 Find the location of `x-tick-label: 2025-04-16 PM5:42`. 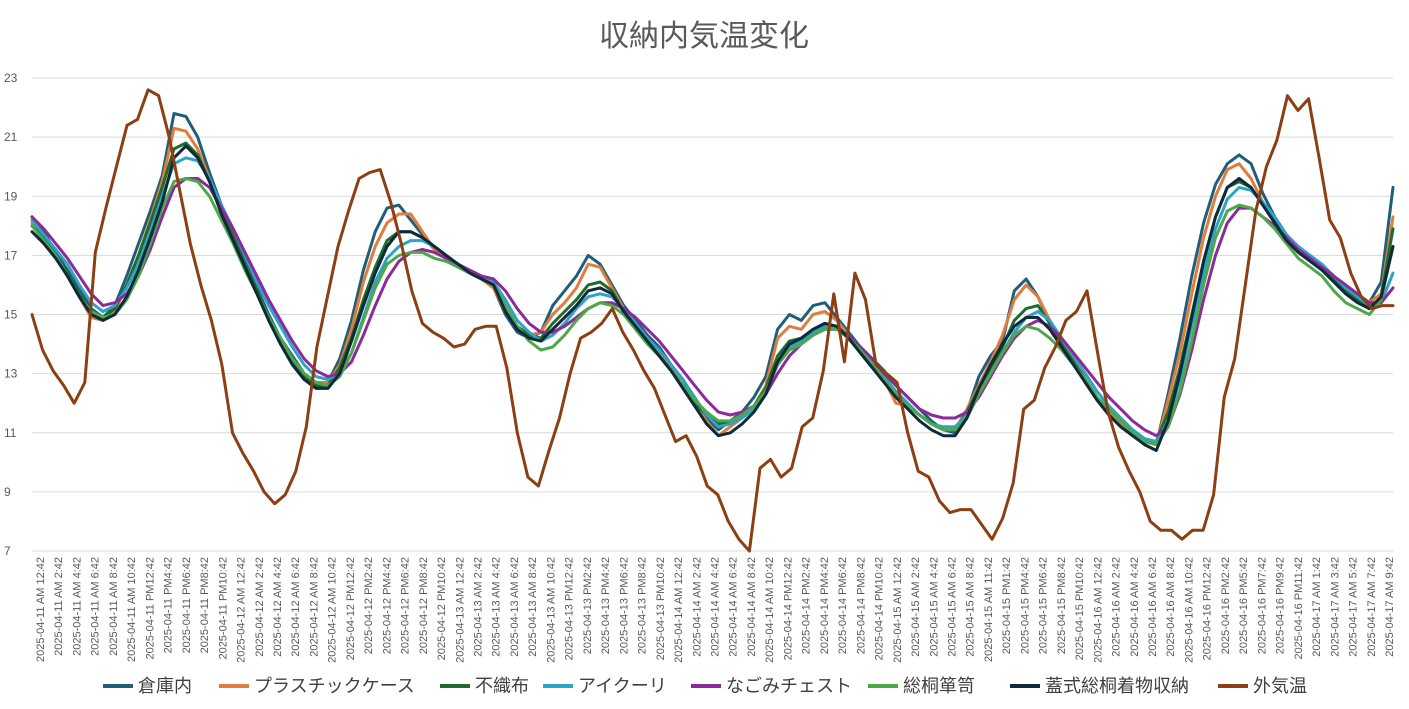

x-tick-label: 2025-04-16 PM5:42 is located at coordinates (1244, 605).